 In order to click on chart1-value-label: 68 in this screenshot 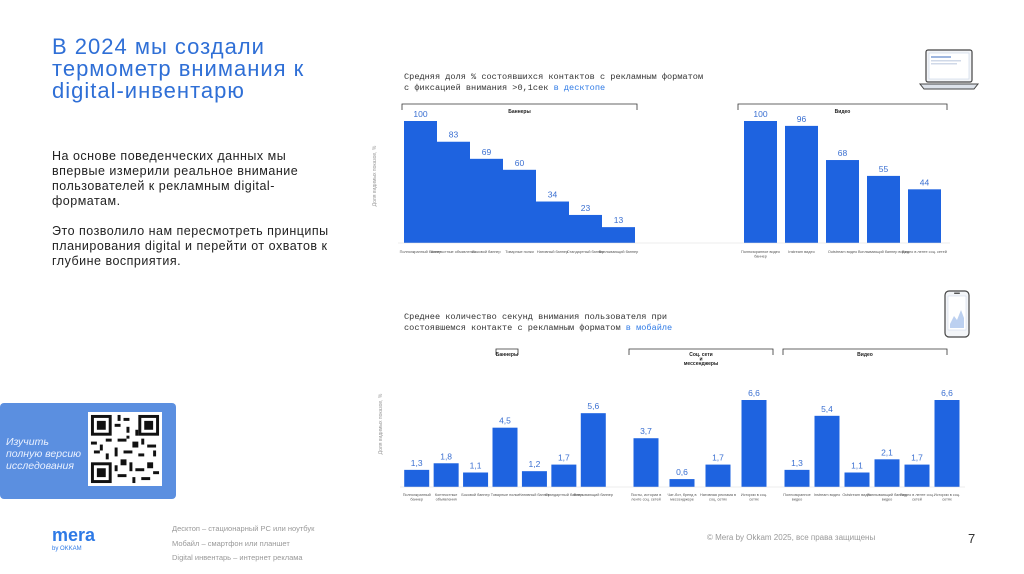, I will do `click(843, 153)`.